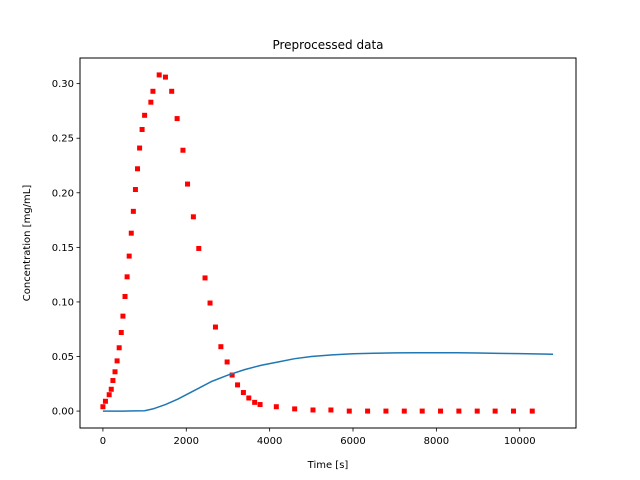 Image resolution: width=640 pixels, height=480 pixels. What do you see at coordinates (103, 441) in the screenshot?
I see `x-tick-label: 0` at bounding box center [103, 441].